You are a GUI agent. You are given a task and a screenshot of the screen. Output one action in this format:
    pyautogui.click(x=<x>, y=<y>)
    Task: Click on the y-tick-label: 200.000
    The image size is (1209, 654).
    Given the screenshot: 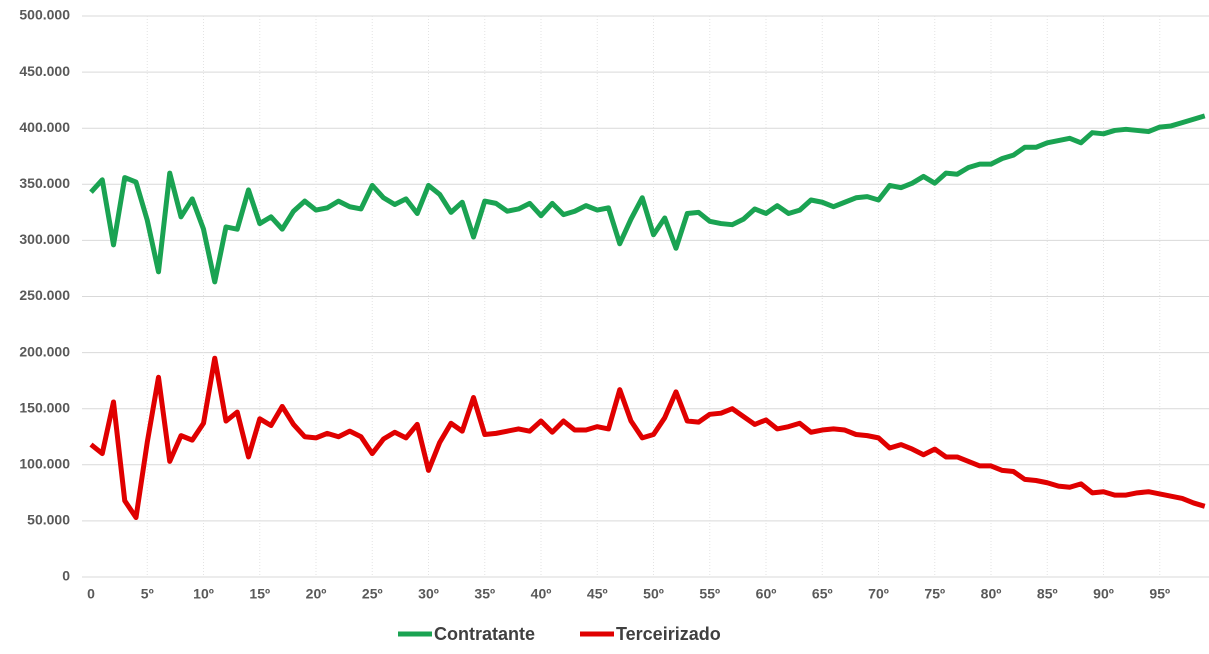 What is the action you would take?
    pyautogui.click(x=44, y=351)
    